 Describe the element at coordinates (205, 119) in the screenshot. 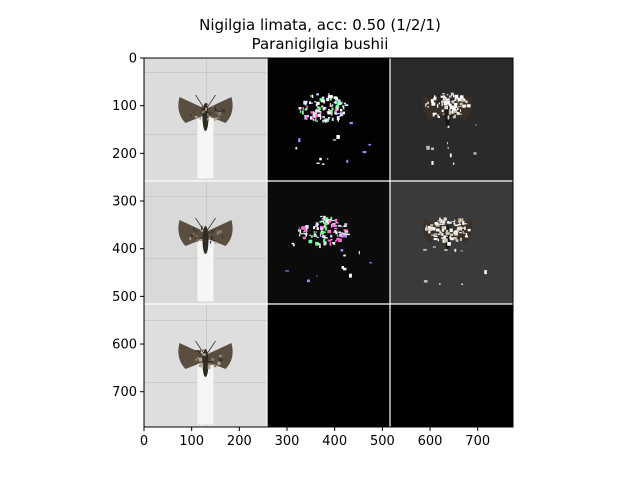

I see `panel-r0-c0-photo` at that location.